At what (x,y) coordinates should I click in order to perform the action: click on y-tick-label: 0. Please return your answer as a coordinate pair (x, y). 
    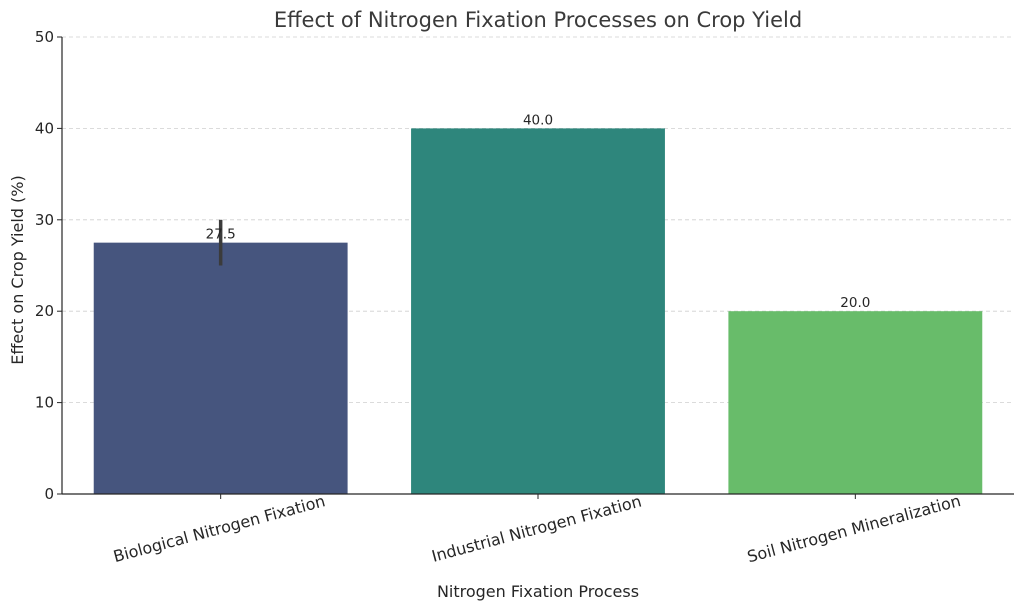
    Looking at the image, I should click on (49, 494).